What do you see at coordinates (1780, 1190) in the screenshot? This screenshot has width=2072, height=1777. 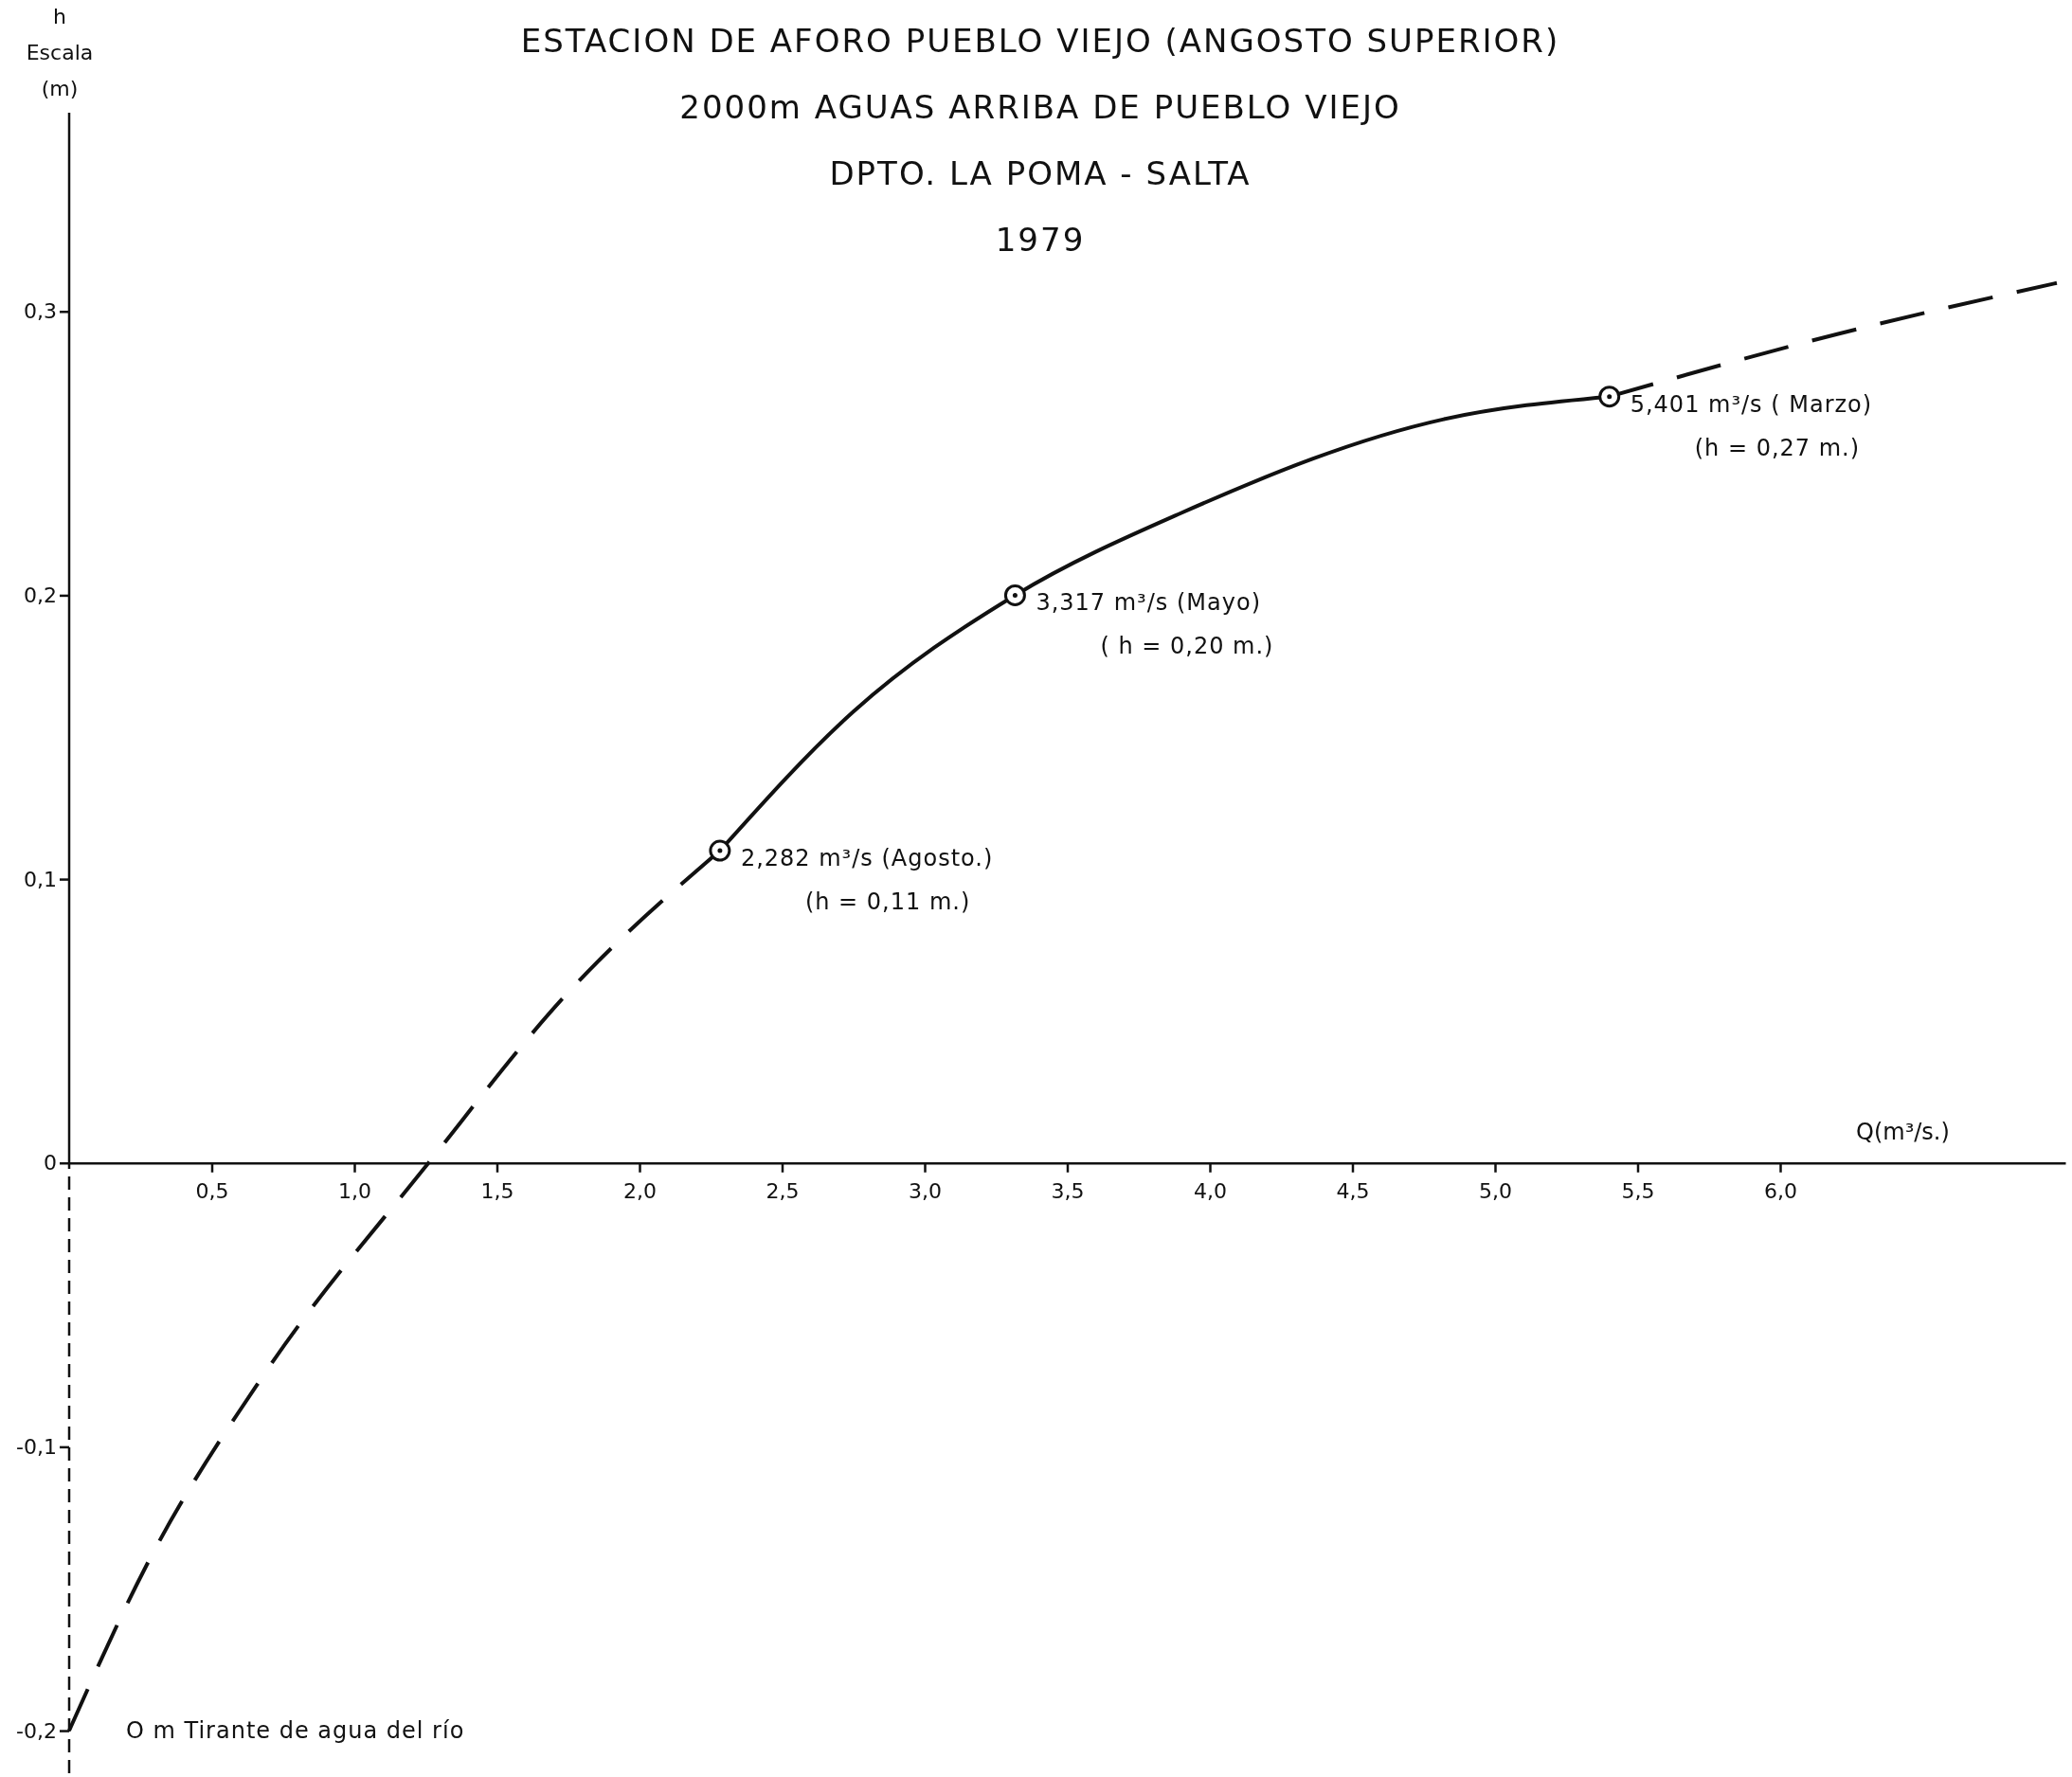 I see `x-tick-label: 6,0` at bounding box center [1780, 1190].